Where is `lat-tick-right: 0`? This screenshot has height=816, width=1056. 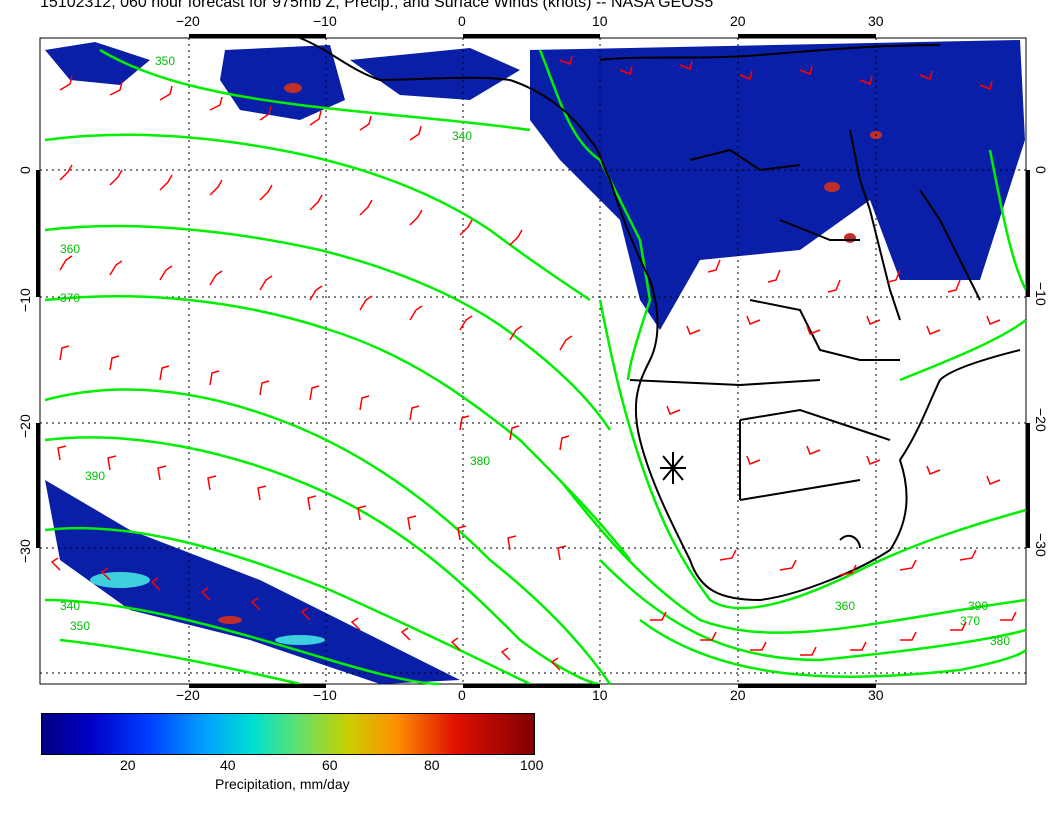
lat-tick-right: 0 is located at coordinates (1041, 170).